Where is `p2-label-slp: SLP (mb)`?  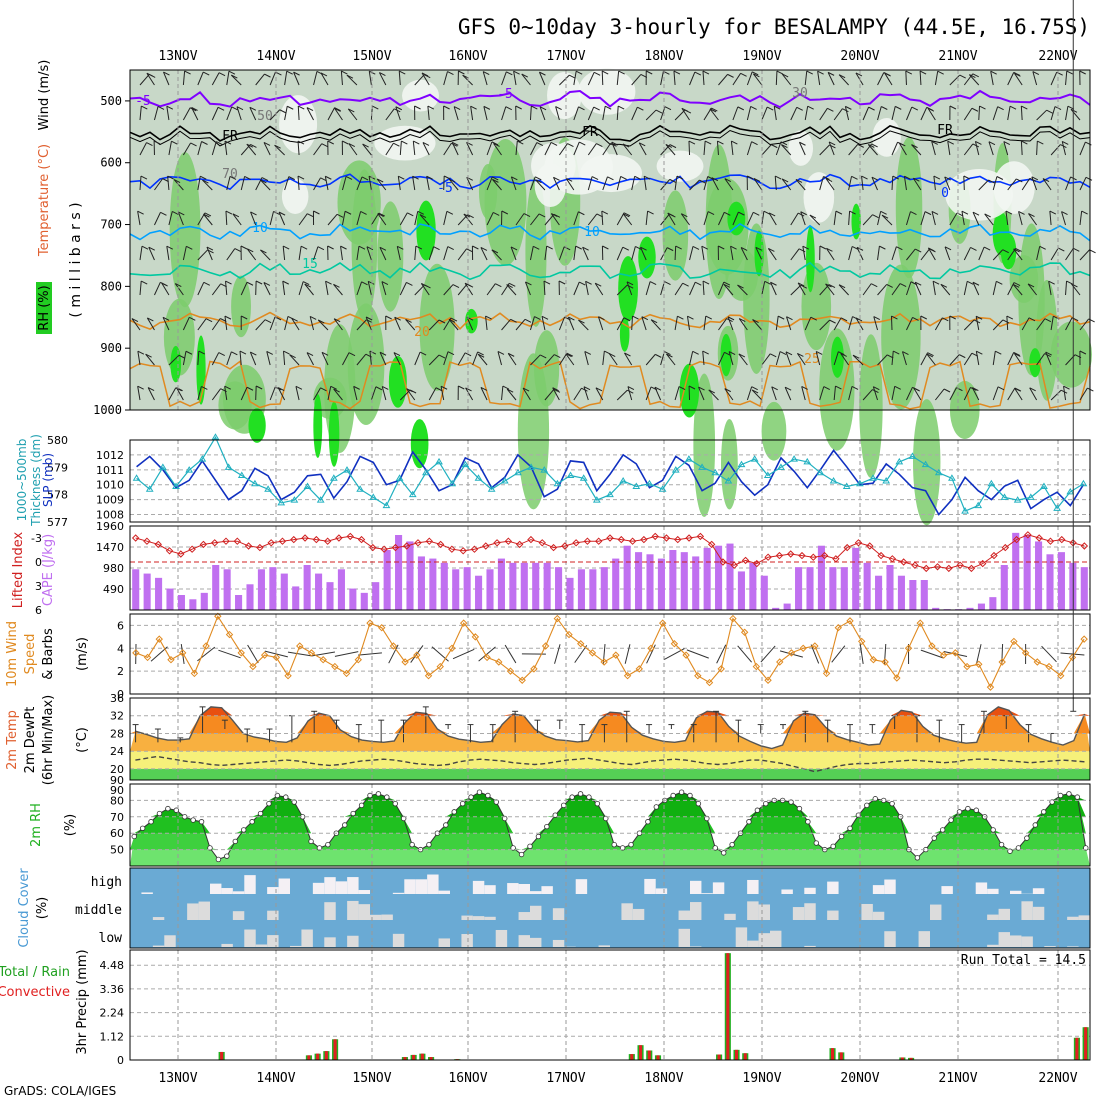 p2-label-slp: SLP (mb) is located at coordinates (48, 480).